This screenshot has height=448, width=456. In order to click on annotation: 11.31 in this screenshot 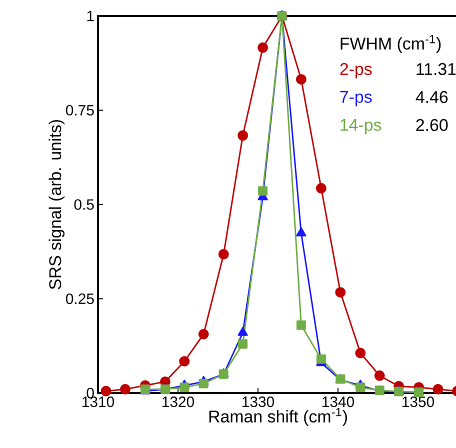, I will do `click(436, 69)`.